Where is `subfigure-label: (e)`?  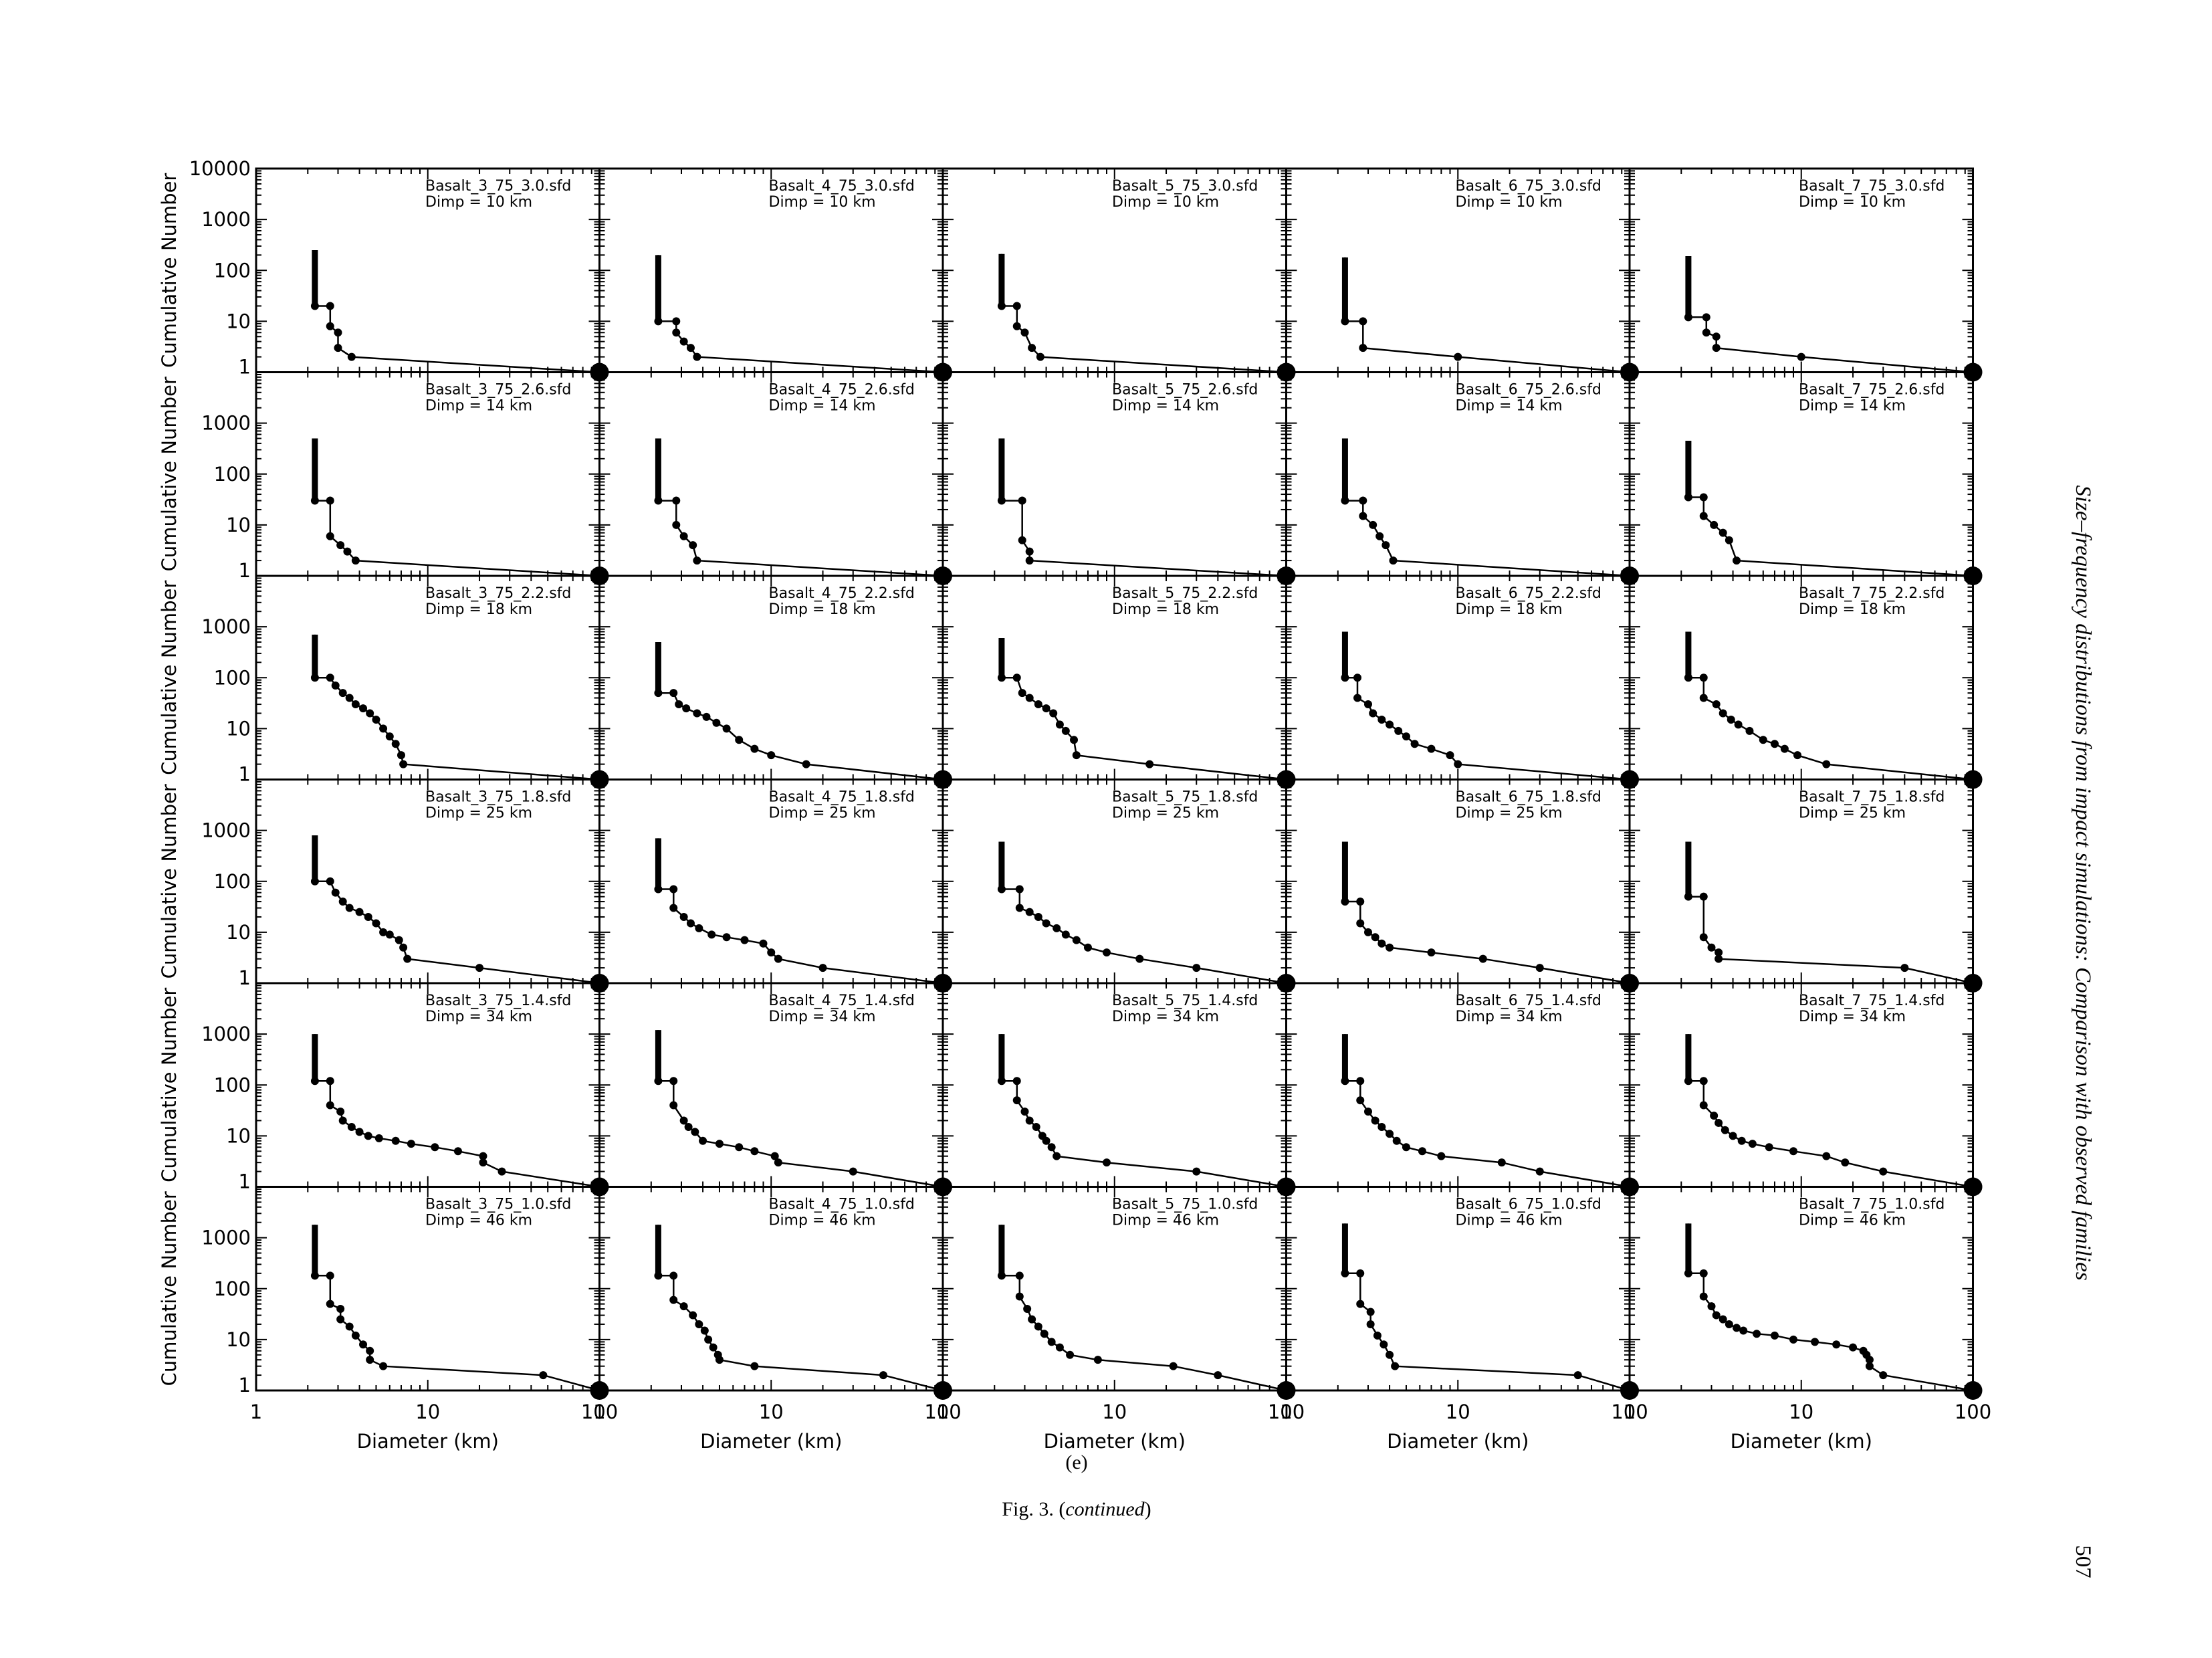 subfigure-label: (e) is located at coordinates (1076, 1462).